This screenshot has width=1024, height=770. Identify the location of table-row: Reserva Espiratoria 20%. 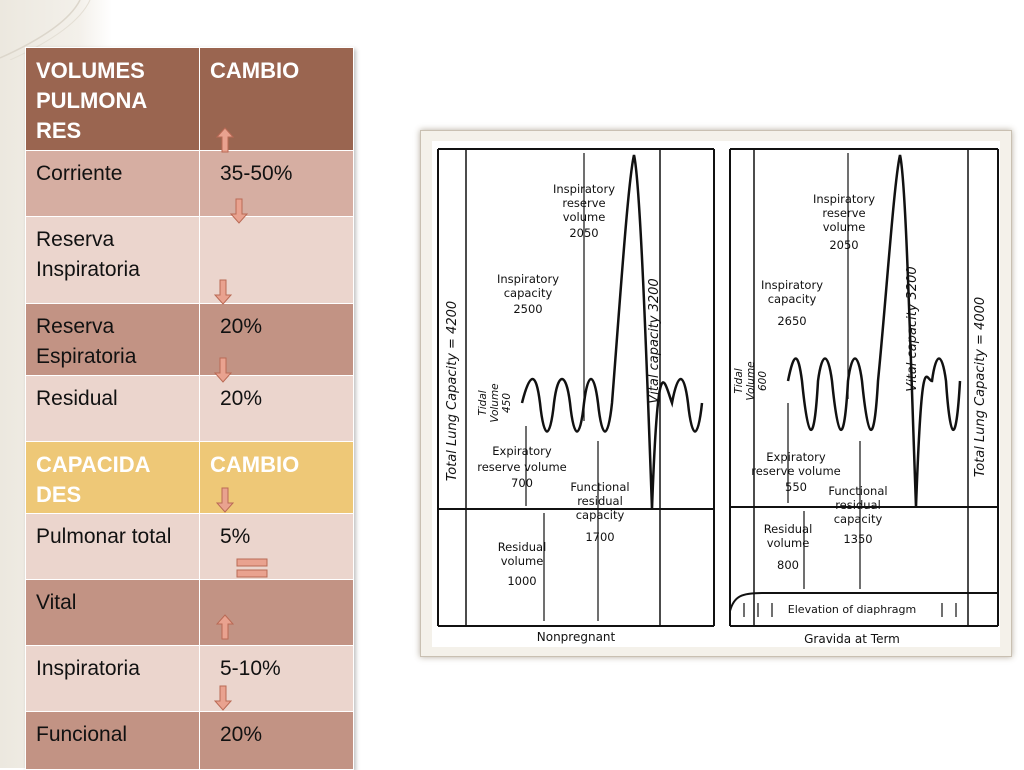
(189, 339).